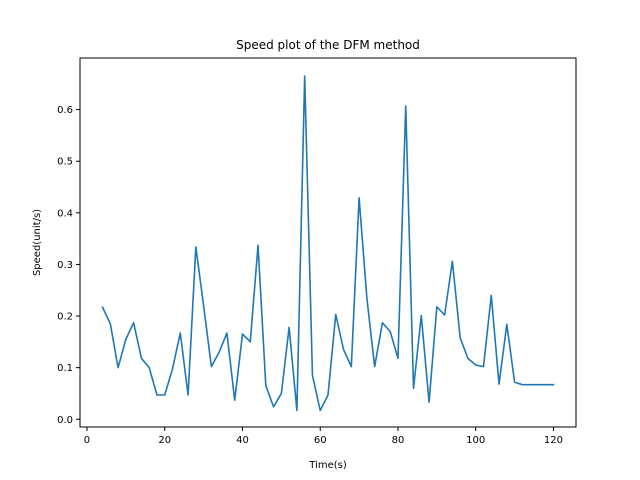  Describe the element at coordinates (65, 420) in the screenshot. I see `y-tick-label: 0.0` at that location.